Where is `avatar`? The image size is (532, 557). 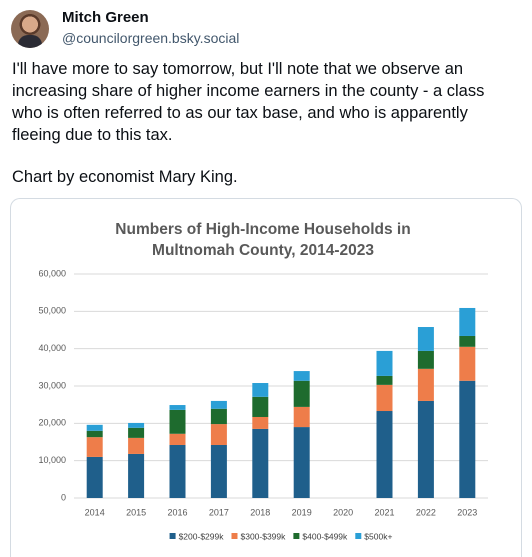 avatar is located at coordinates (30, 29).